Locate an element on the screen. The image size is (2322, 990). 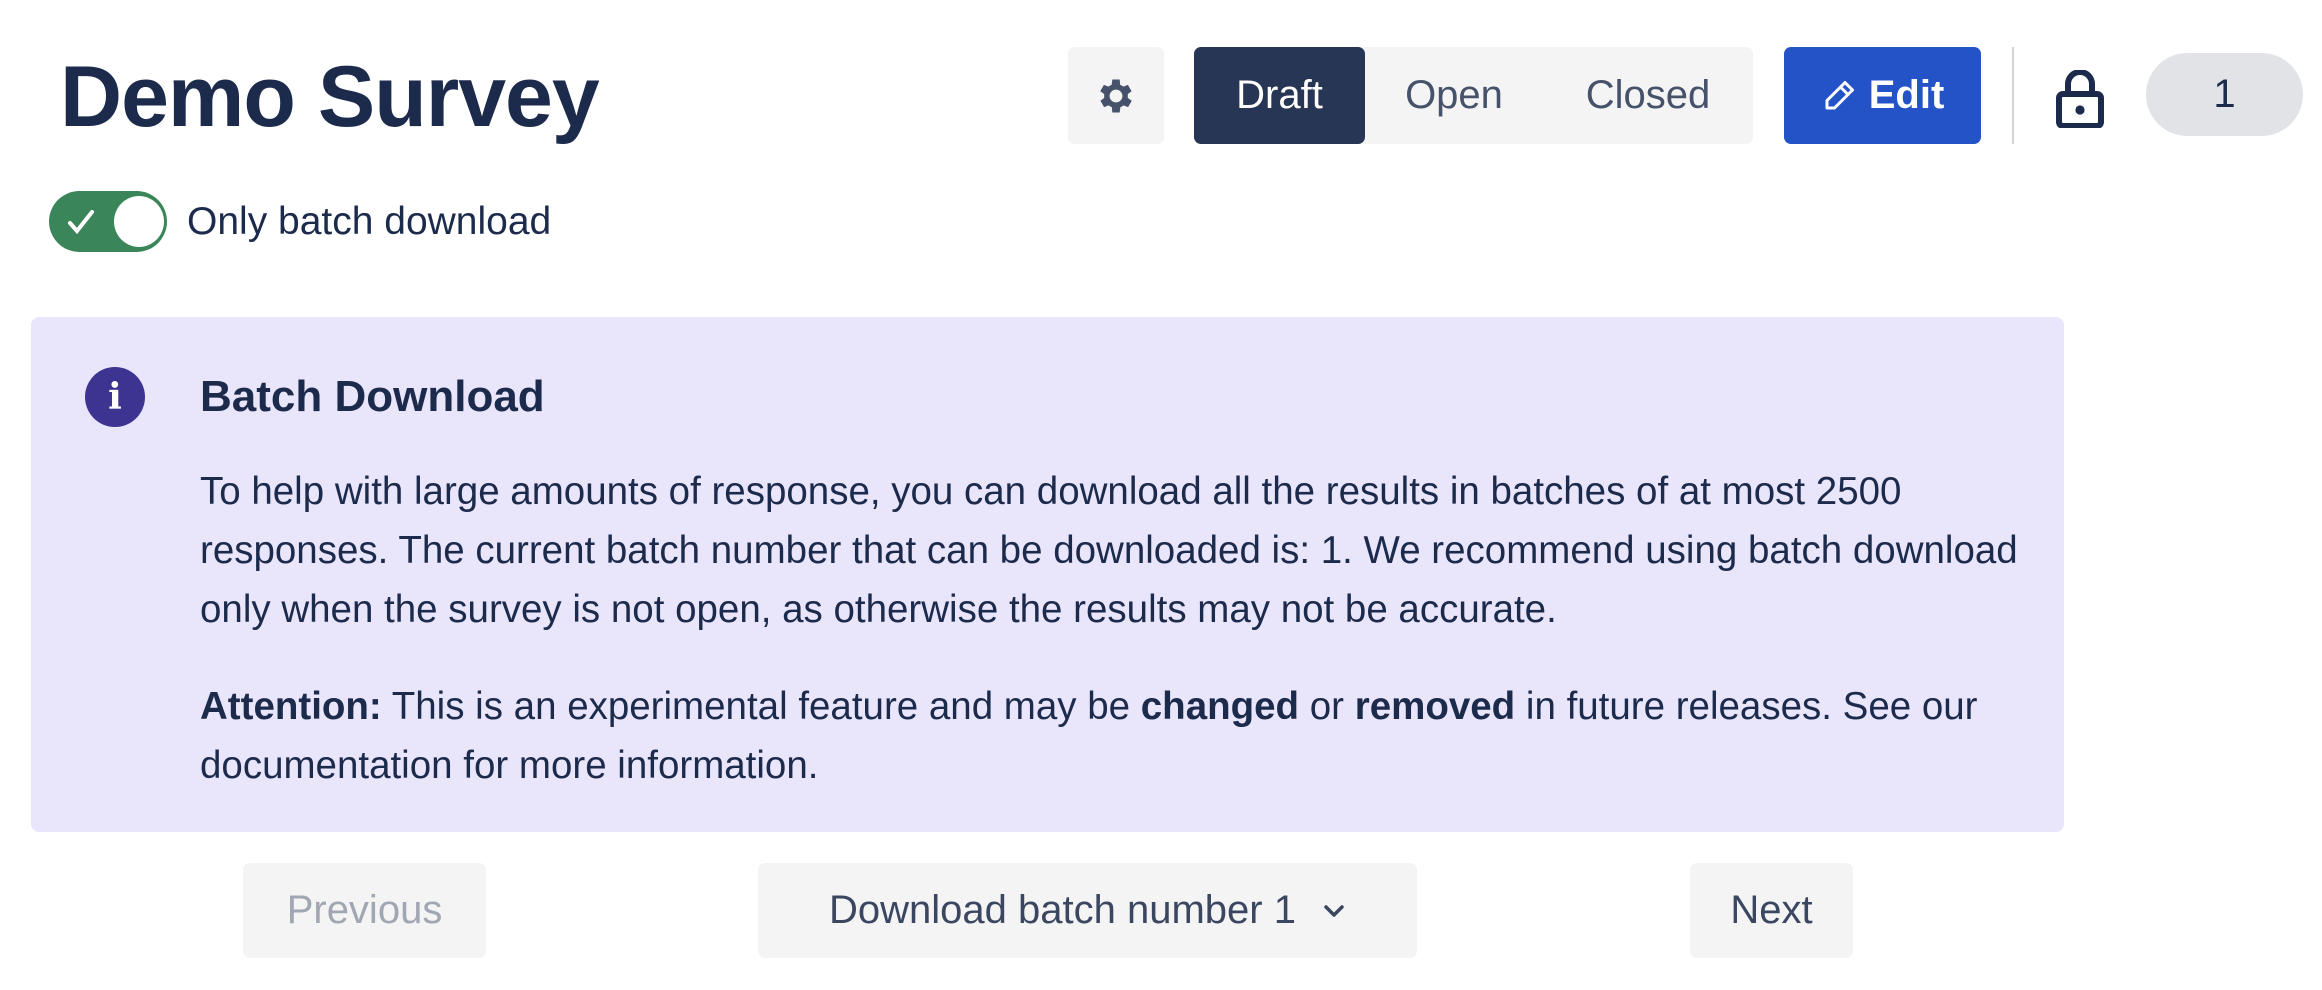
toggle-knob is located at coordinates (139, 221).